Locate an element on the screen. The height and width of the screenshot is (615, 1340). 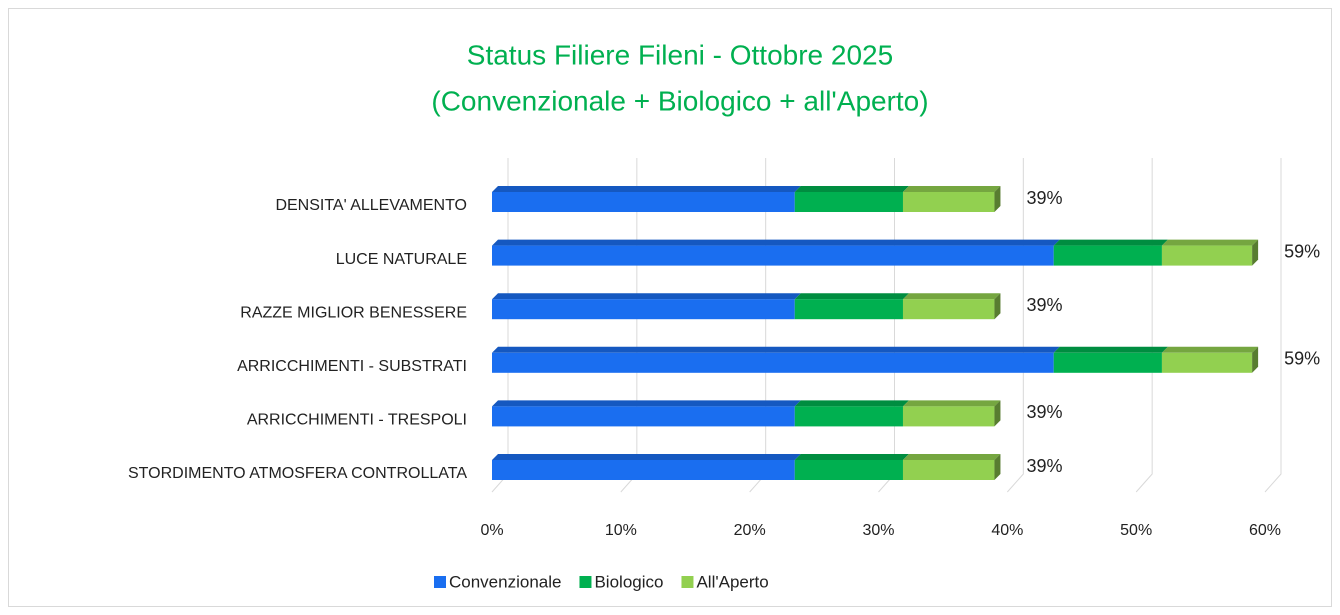
x-tick-label: 40% is located at coordinates (1007, 530).